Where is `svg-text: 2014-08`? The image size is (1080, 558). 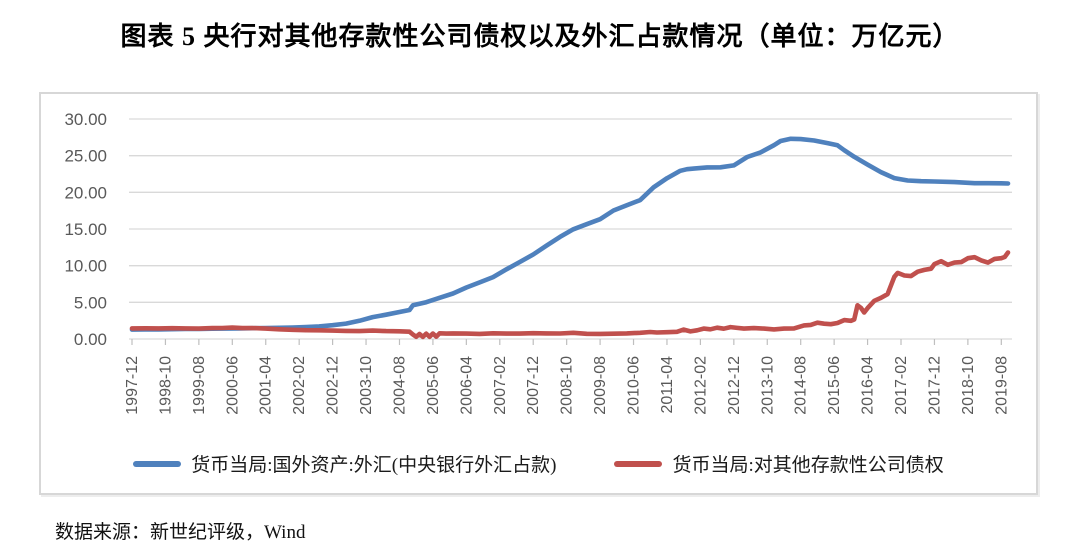 svg-text: 2014-08 is located at coordinates (801, 385).